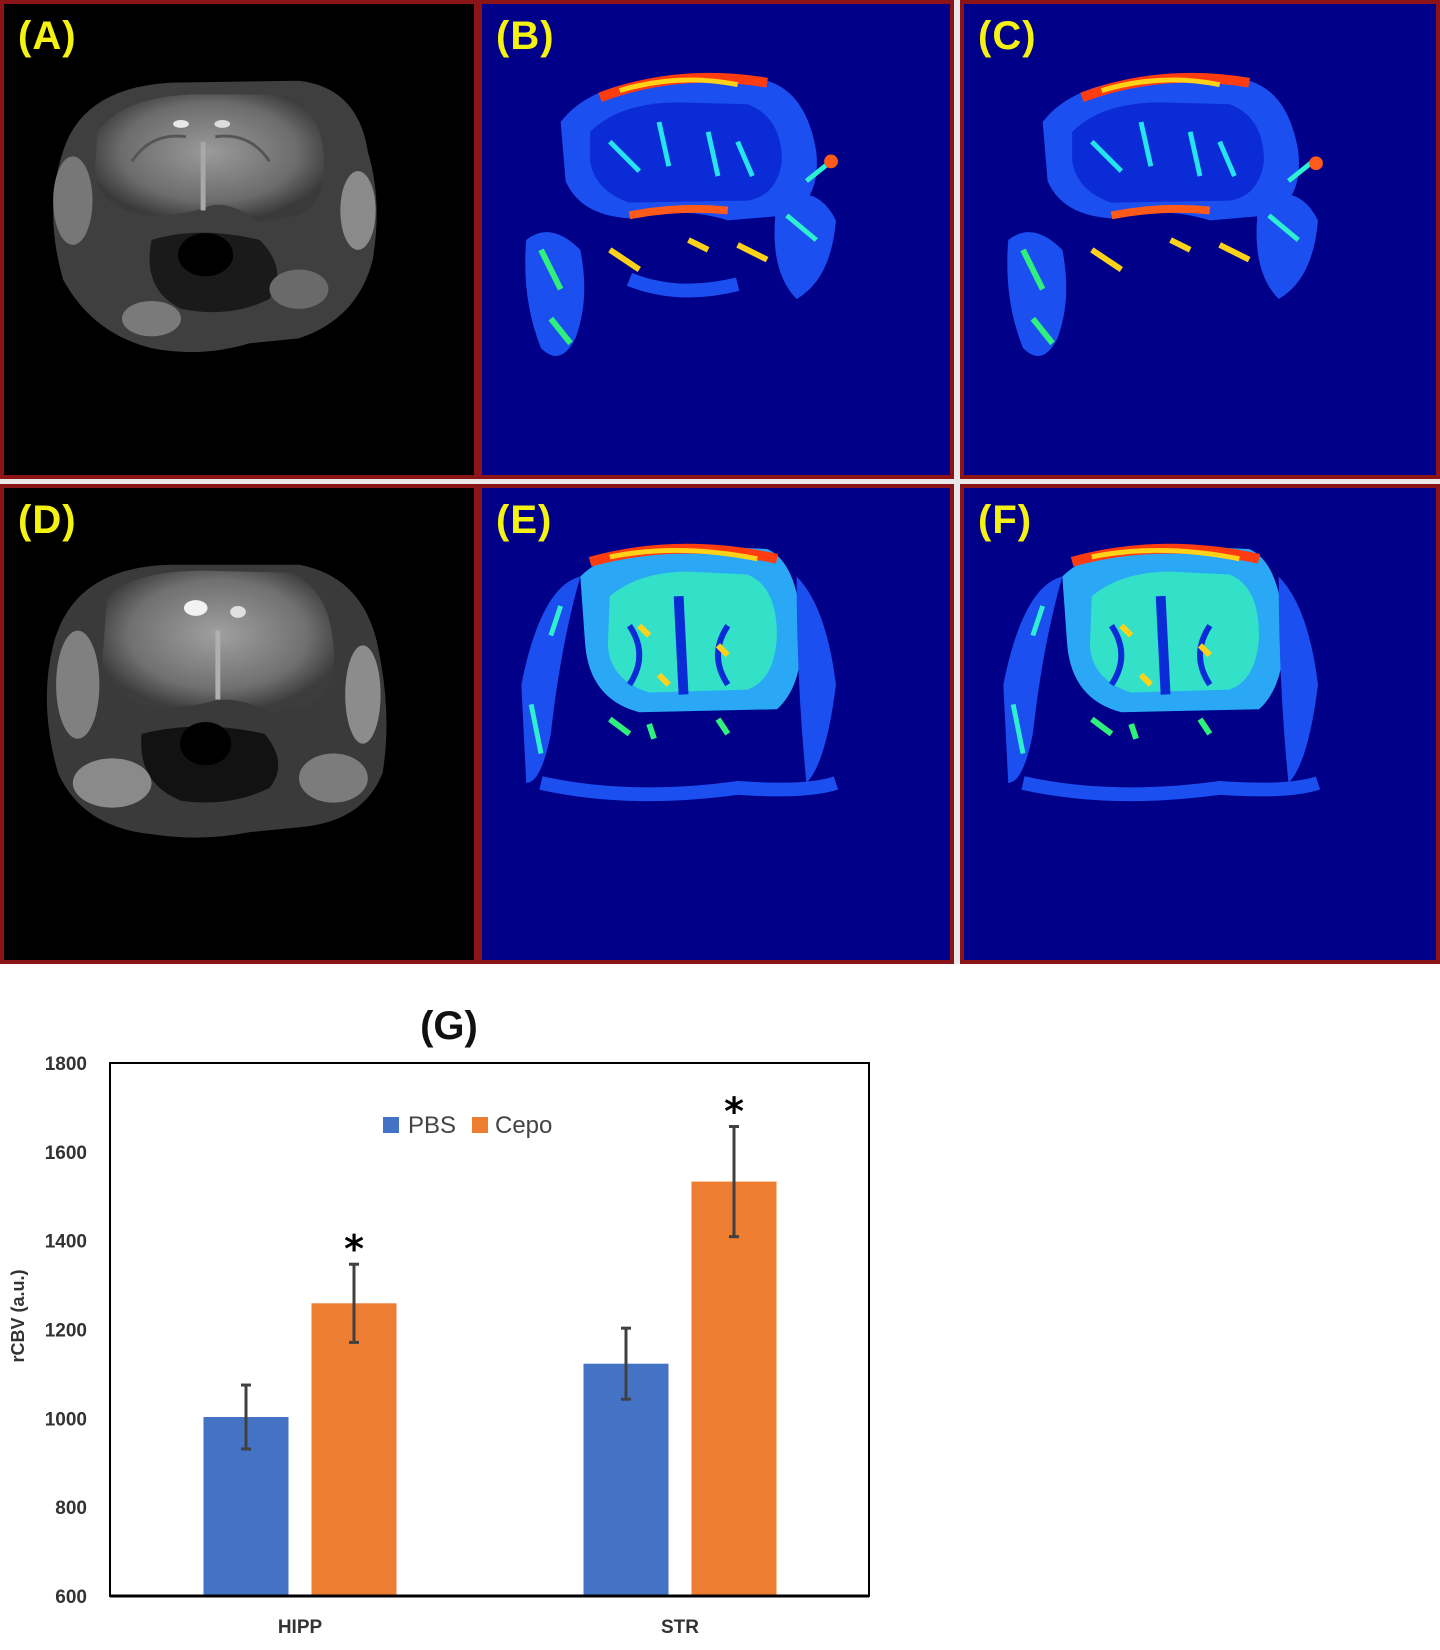 The height and width of the screenshot is (1650, 1440). I want to click on y-tick-label: 1000, so click(66, 1419).